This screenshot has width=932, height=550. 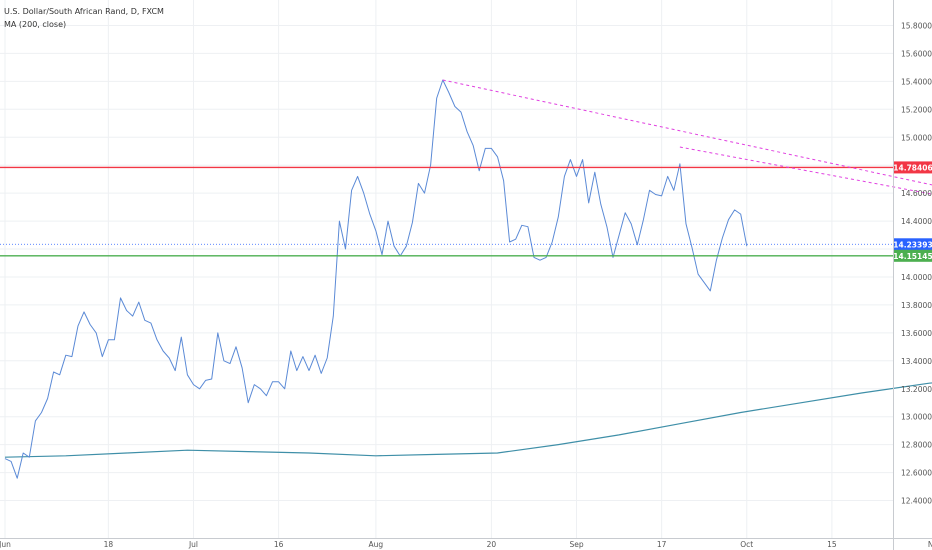 I want to click on x-tick-label: 17, so click(x=662, y=544).